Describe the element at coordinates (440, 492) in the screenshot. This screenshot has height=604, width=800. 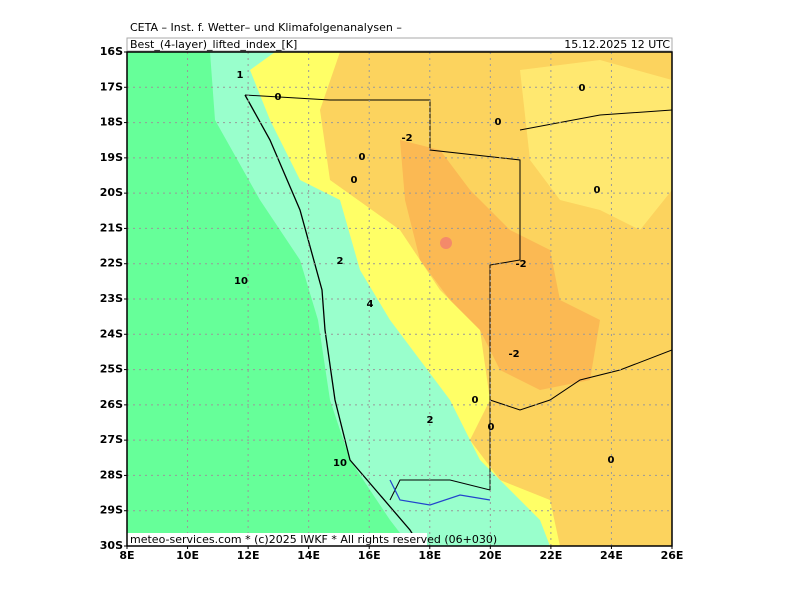
I see `river` at that location.